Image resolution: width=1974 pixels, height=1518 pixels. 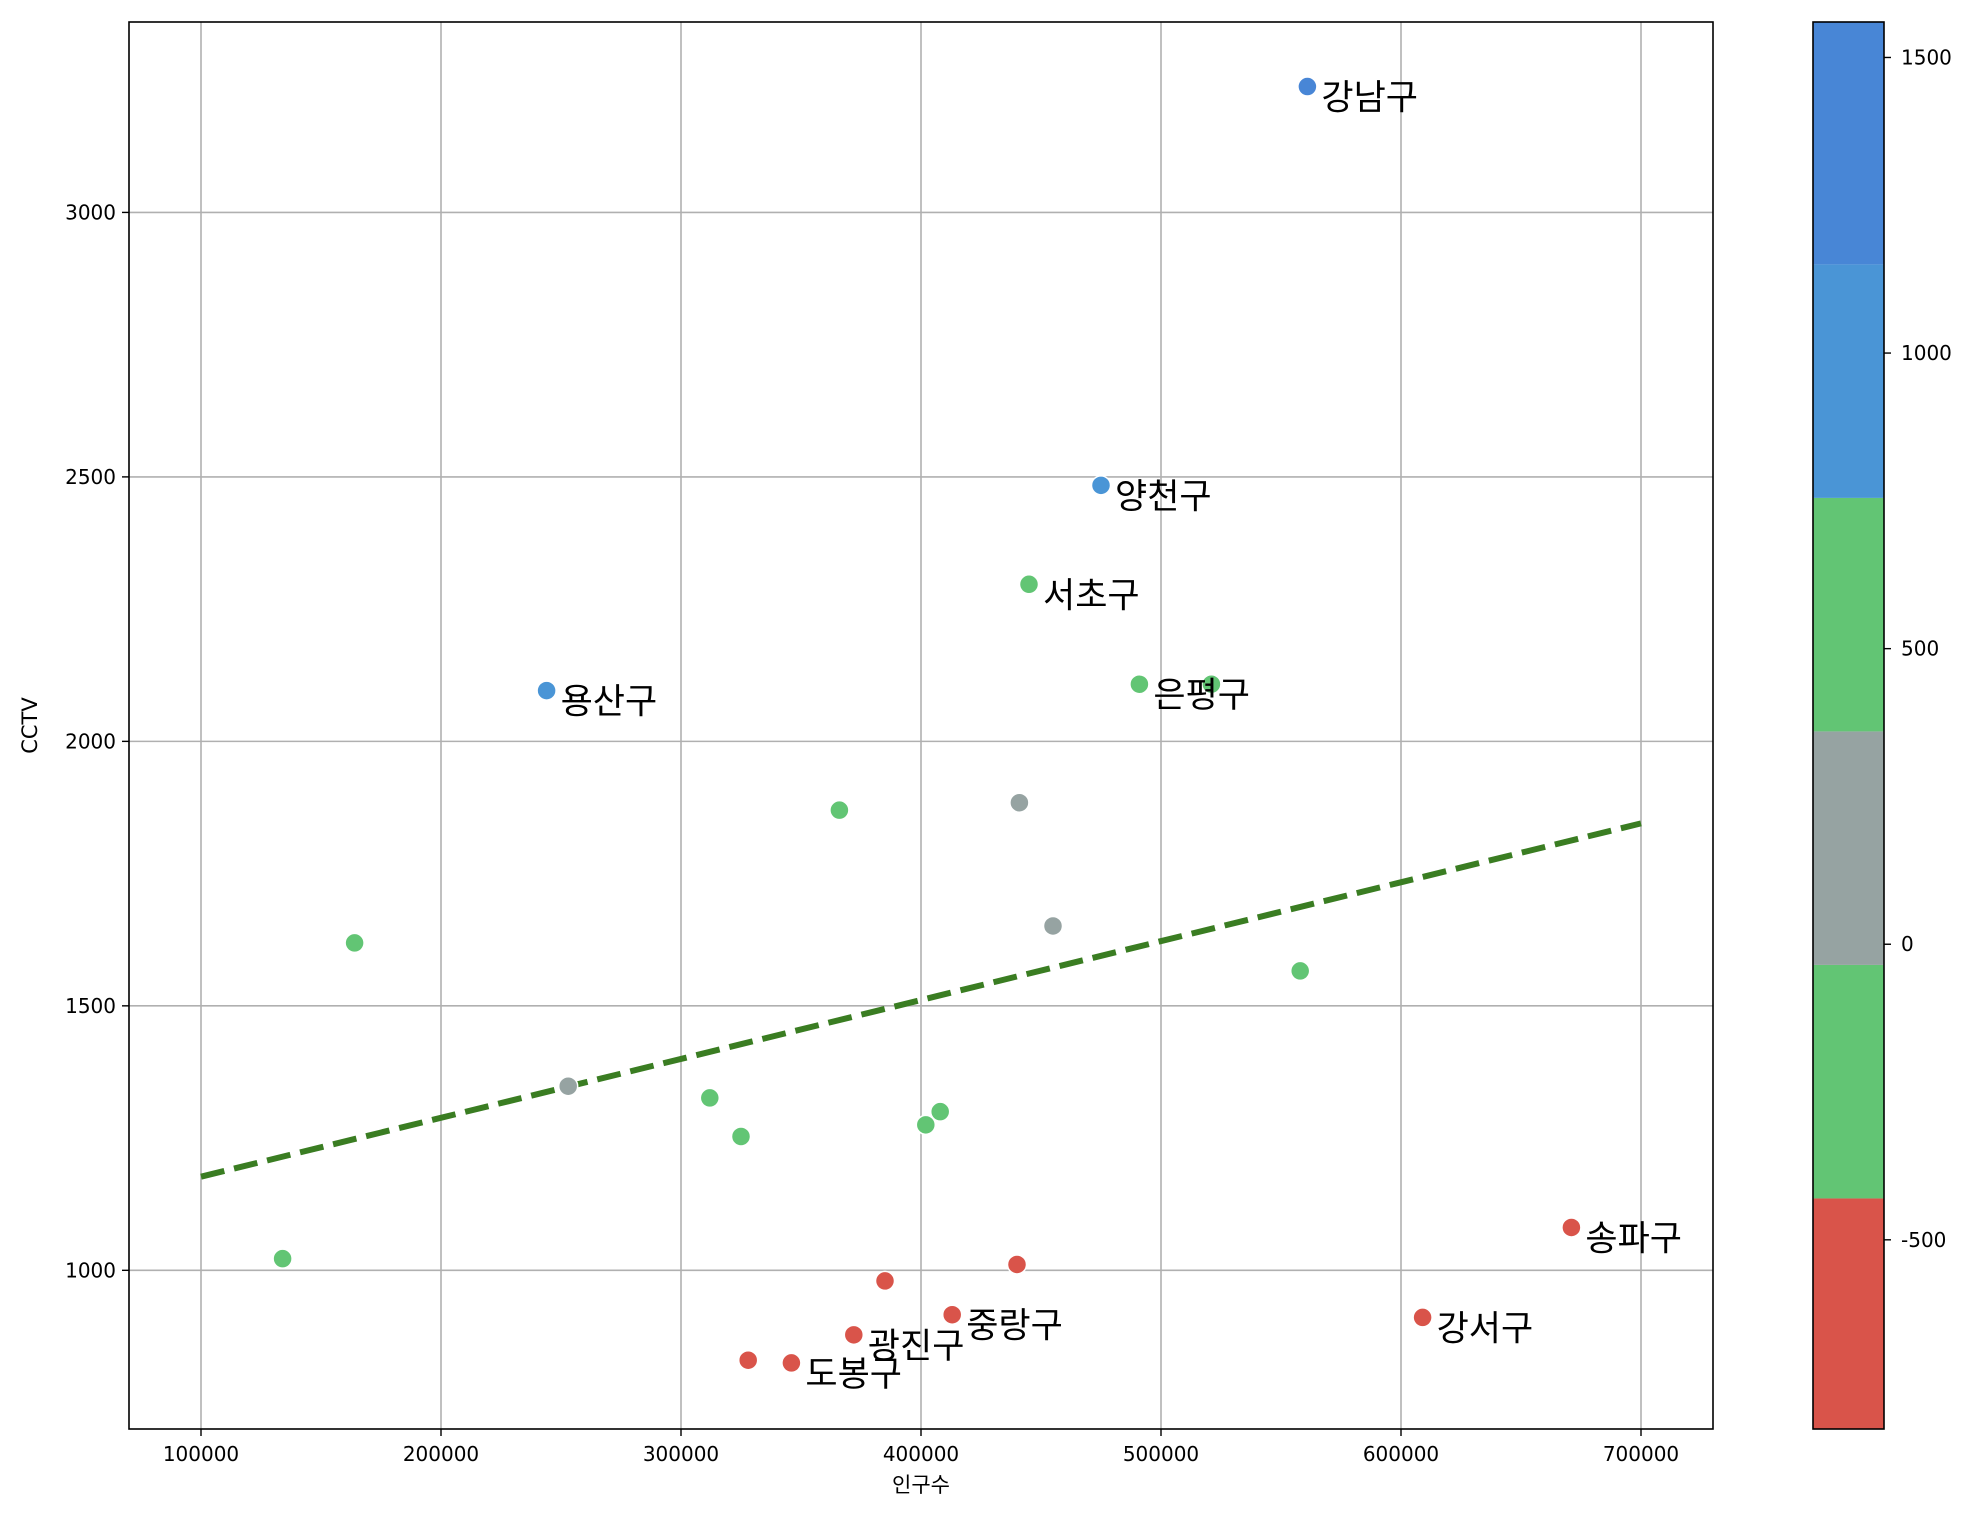 I want to click on point-label: 강서구, so click(x=1485, y=1329).